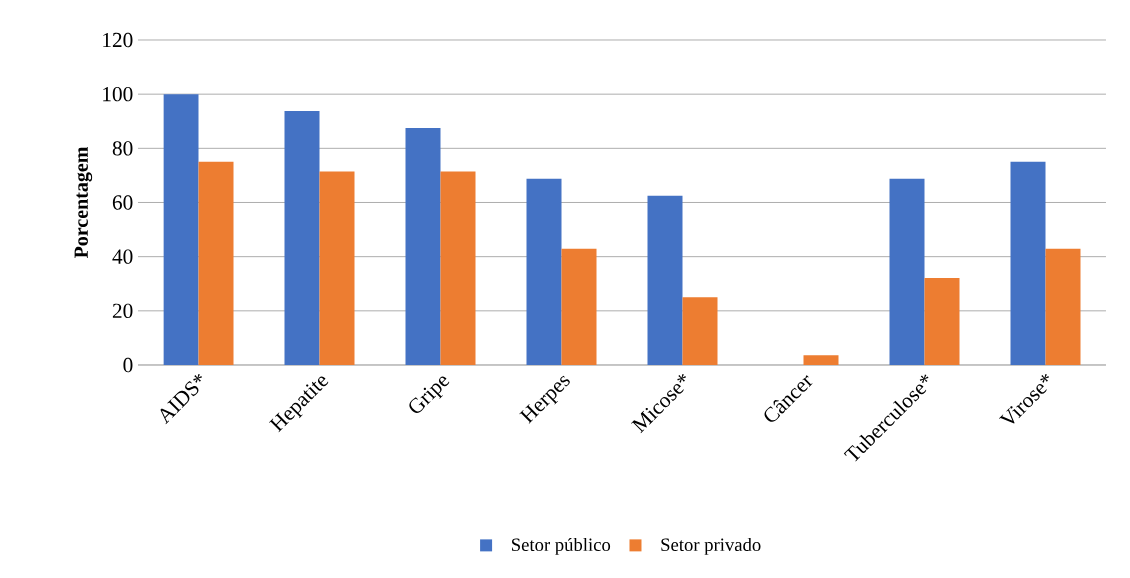 The height and width of the screenshot is (578, 1130). Describe the element at coordinates (711, 546) in the screenshot. I see `legend-label: Setor privado` at that location.